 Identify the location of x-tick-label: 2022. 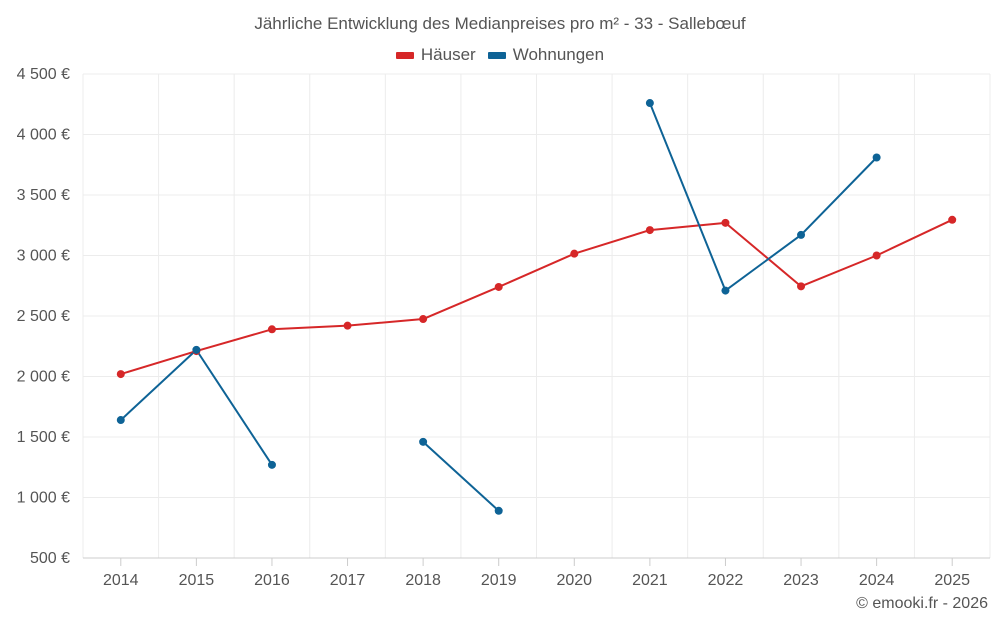
(726, 580).